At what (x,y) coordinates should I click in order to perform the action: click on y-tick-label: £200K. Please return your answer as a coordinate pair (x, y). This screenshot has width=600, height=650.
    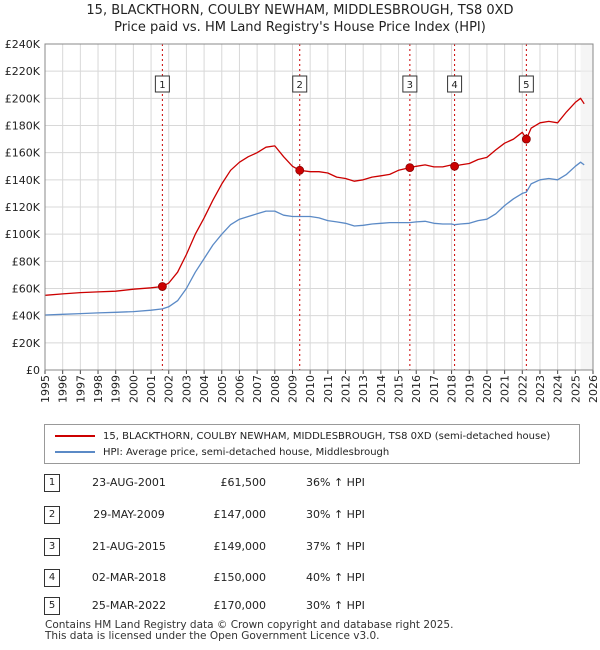
    Looking at the image, I should click on (23, 98).